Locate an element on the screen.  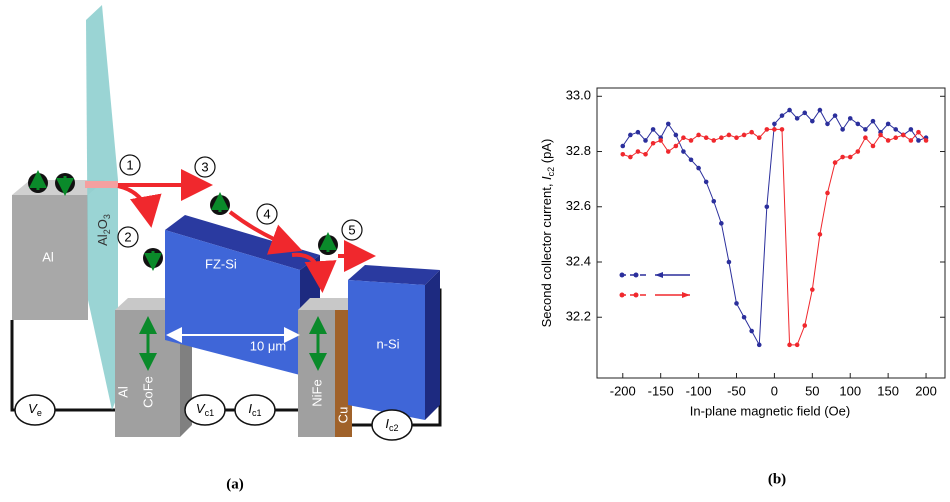
x-tick-label: -150 is located at coordinates (661, 390).